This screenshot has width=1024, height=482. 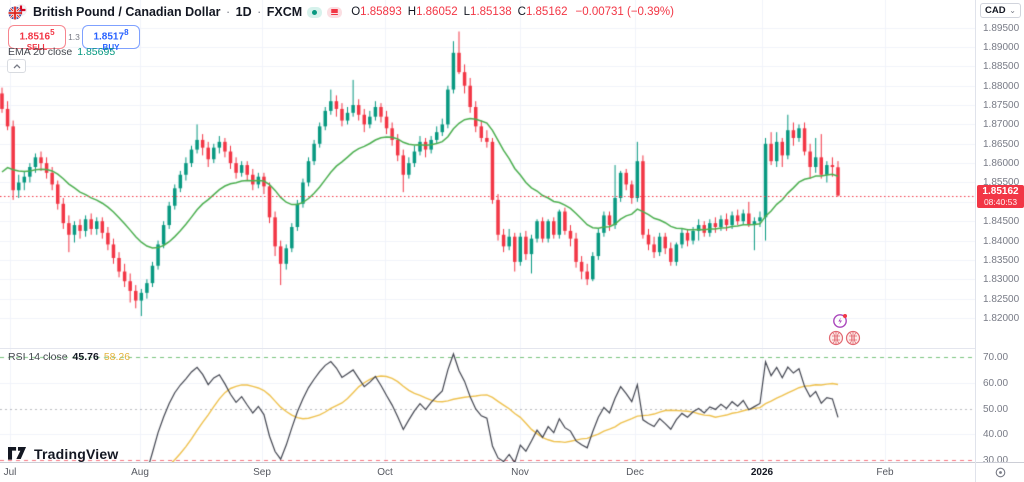 I want to click on symbol-name: British Pound / Canadian Dollar, so click(x=127, y=12).